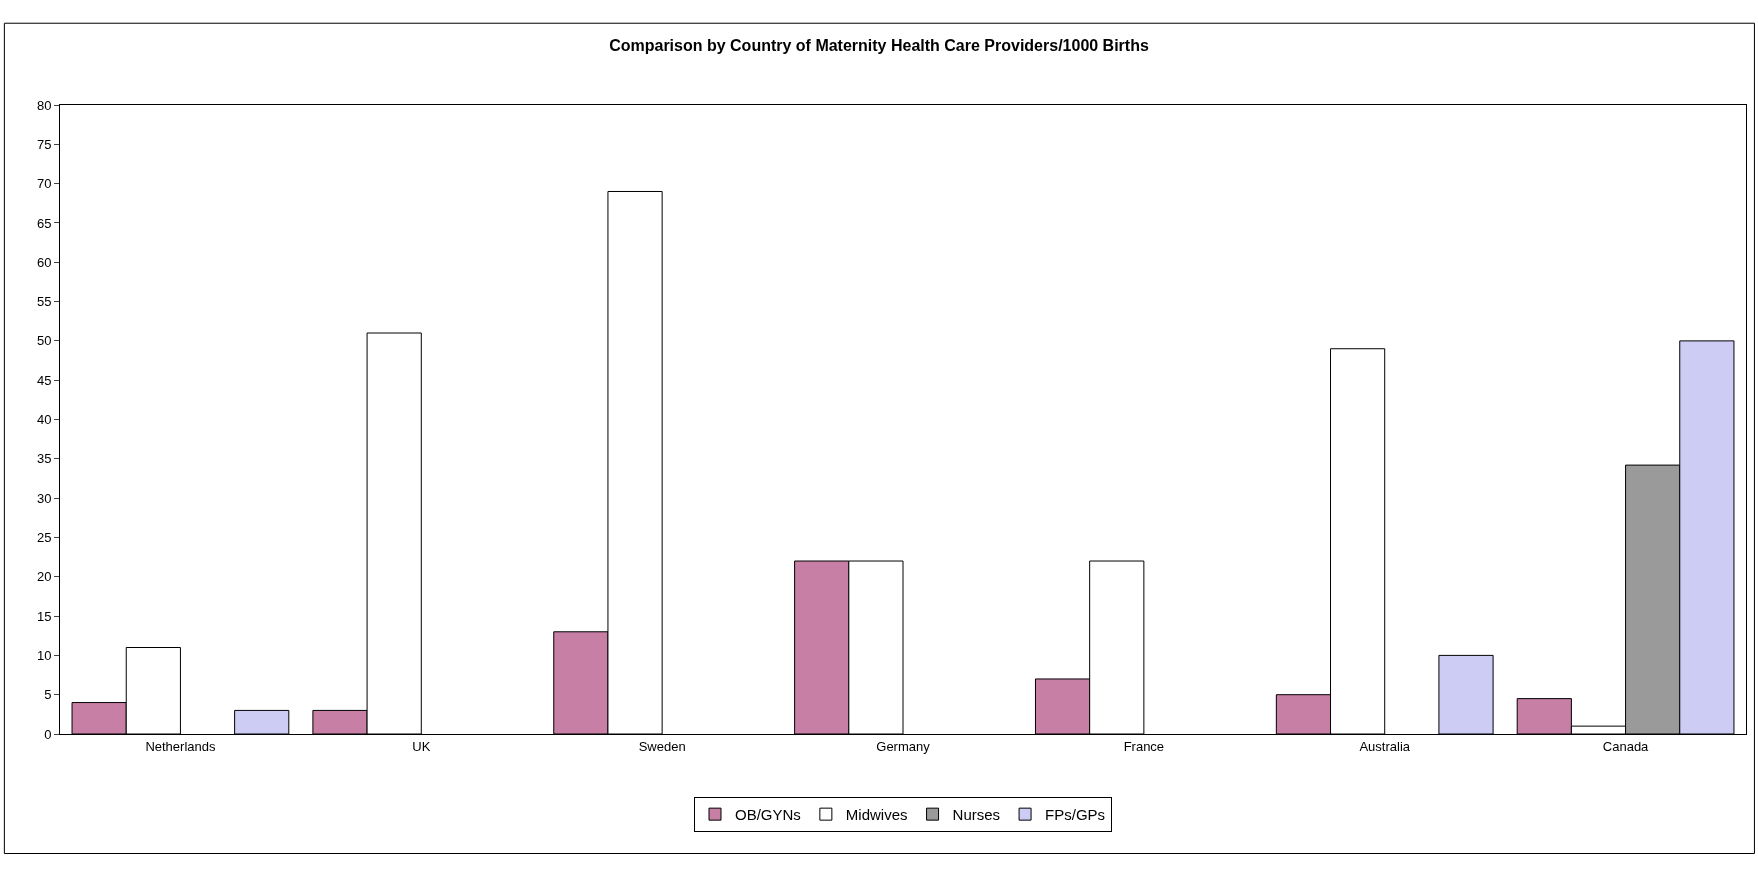 The width and height of the screenshot is (1758, 874). I want to click on legend-label: Midwives, so click(876, 814).